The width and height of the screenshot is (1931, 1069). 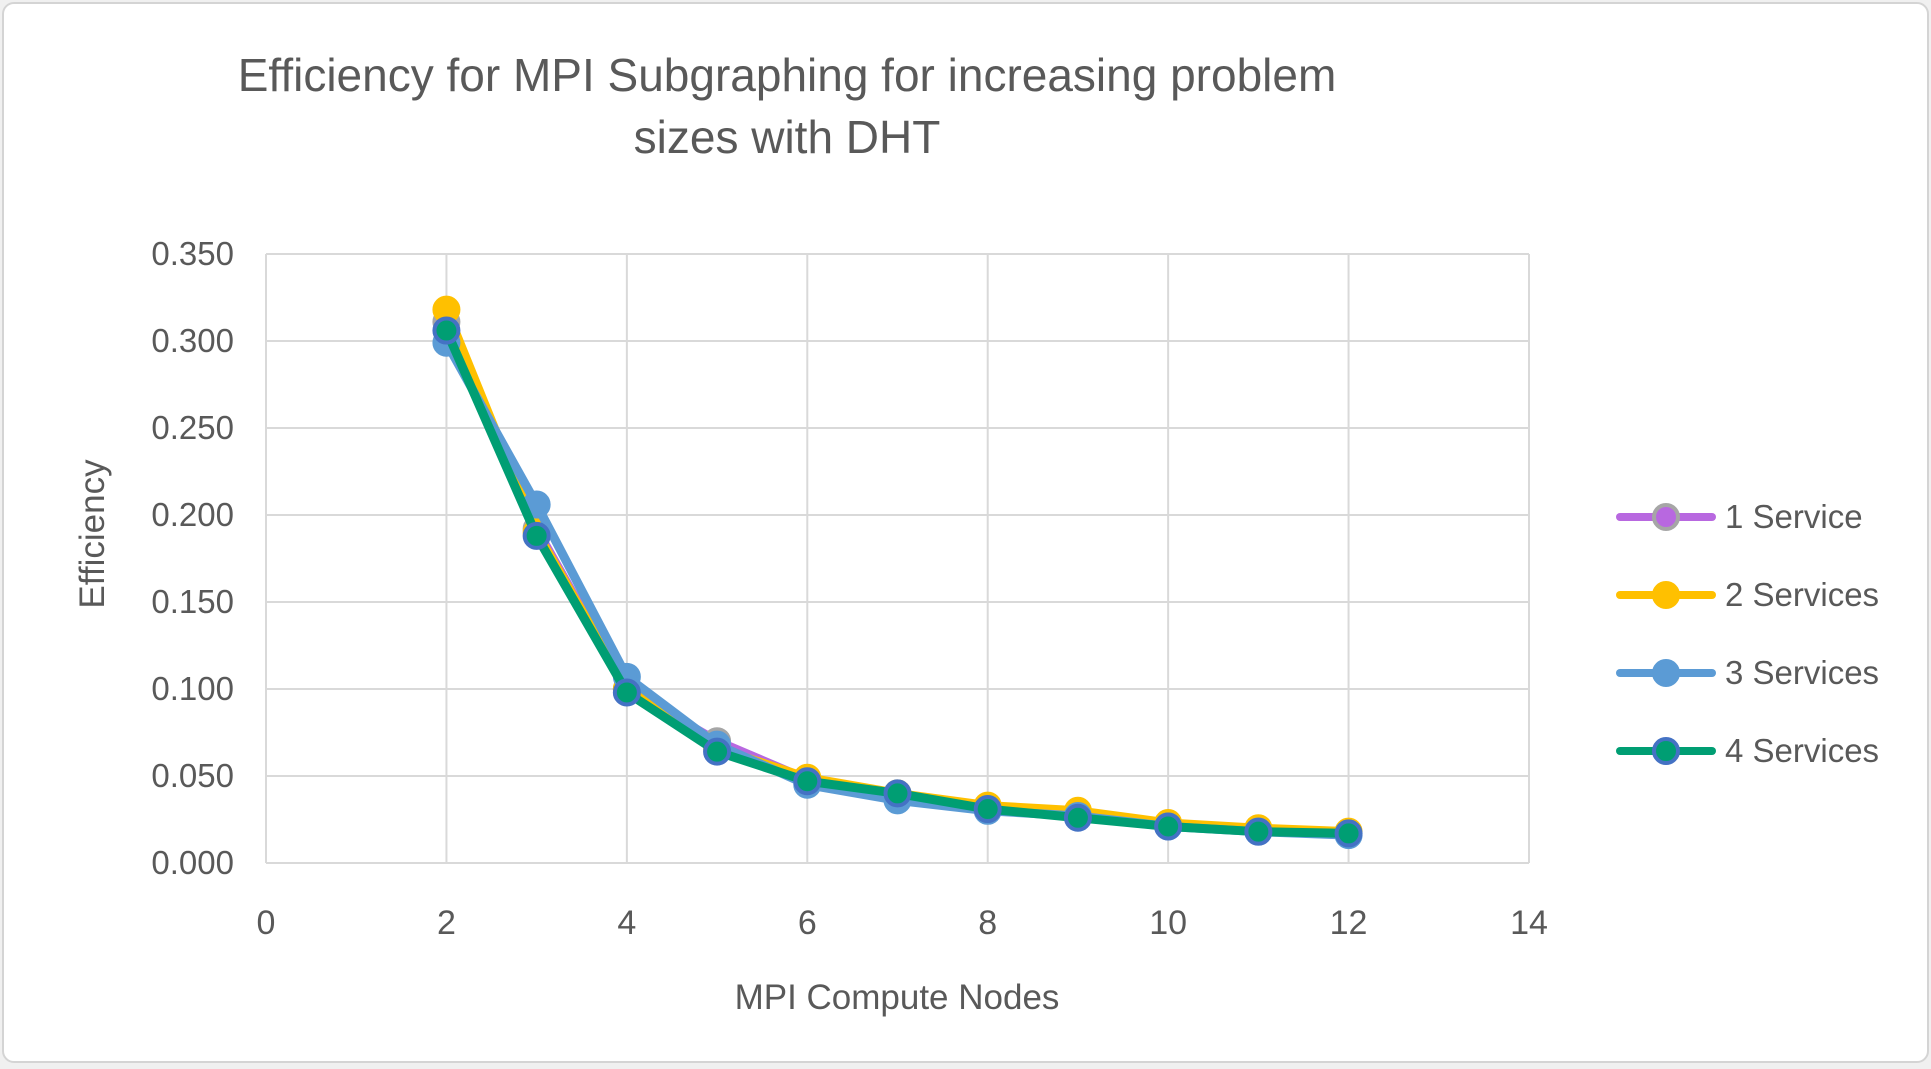 What do you see at coordinates (192, 340) in the screenshot?
I see `y-tick-label: 0.300` at bounding box center [192, 340].